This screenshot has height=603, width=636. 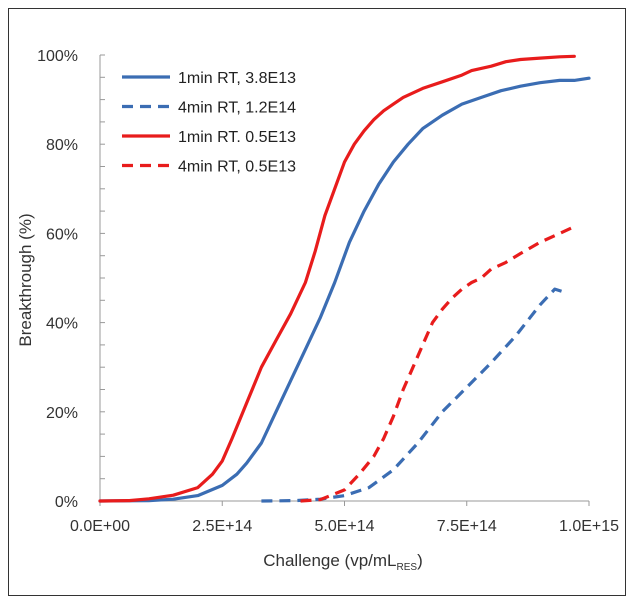 I want to click on y-minor-ticks, so click(x=102, y=278).